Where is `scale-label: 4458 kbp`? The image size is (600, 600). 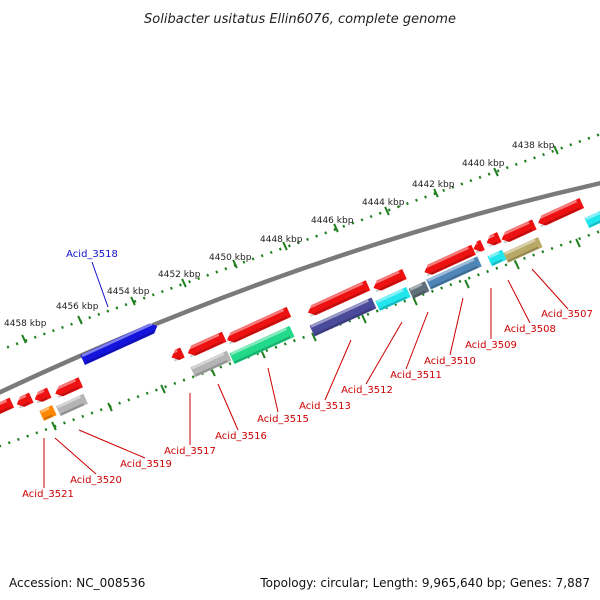 scale-label: 4458 kbp is located at coordinates (25, 324).